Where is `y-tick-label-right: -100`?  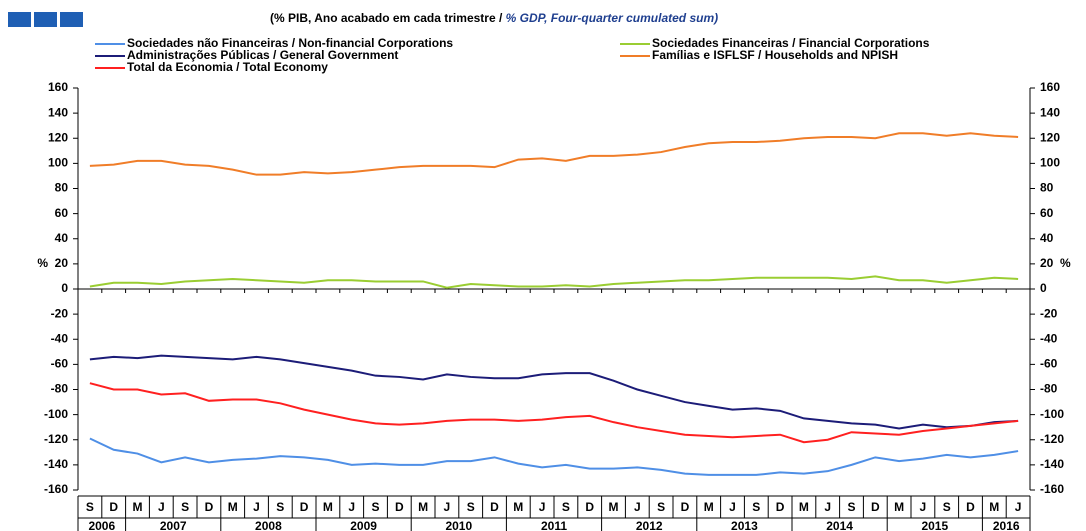
y-tick-label-right: -100 is located at coordinates (1052, 414).